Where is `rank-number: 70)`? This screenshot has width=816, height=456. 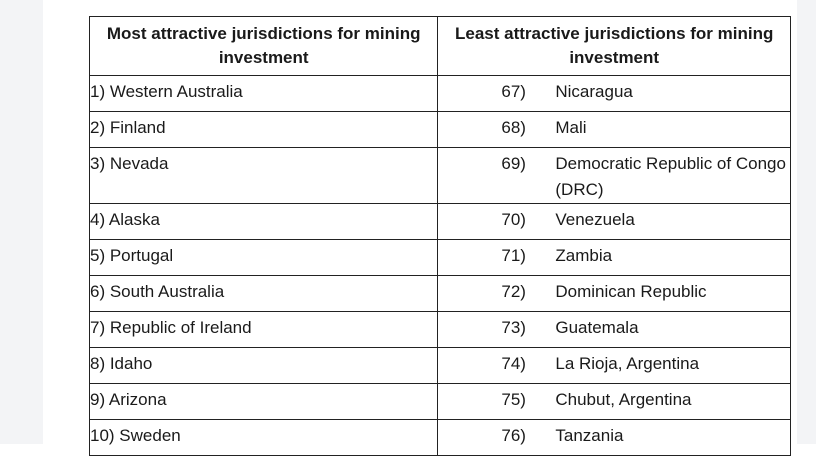
rank-number: 70) is located at coordinates (513, 219).